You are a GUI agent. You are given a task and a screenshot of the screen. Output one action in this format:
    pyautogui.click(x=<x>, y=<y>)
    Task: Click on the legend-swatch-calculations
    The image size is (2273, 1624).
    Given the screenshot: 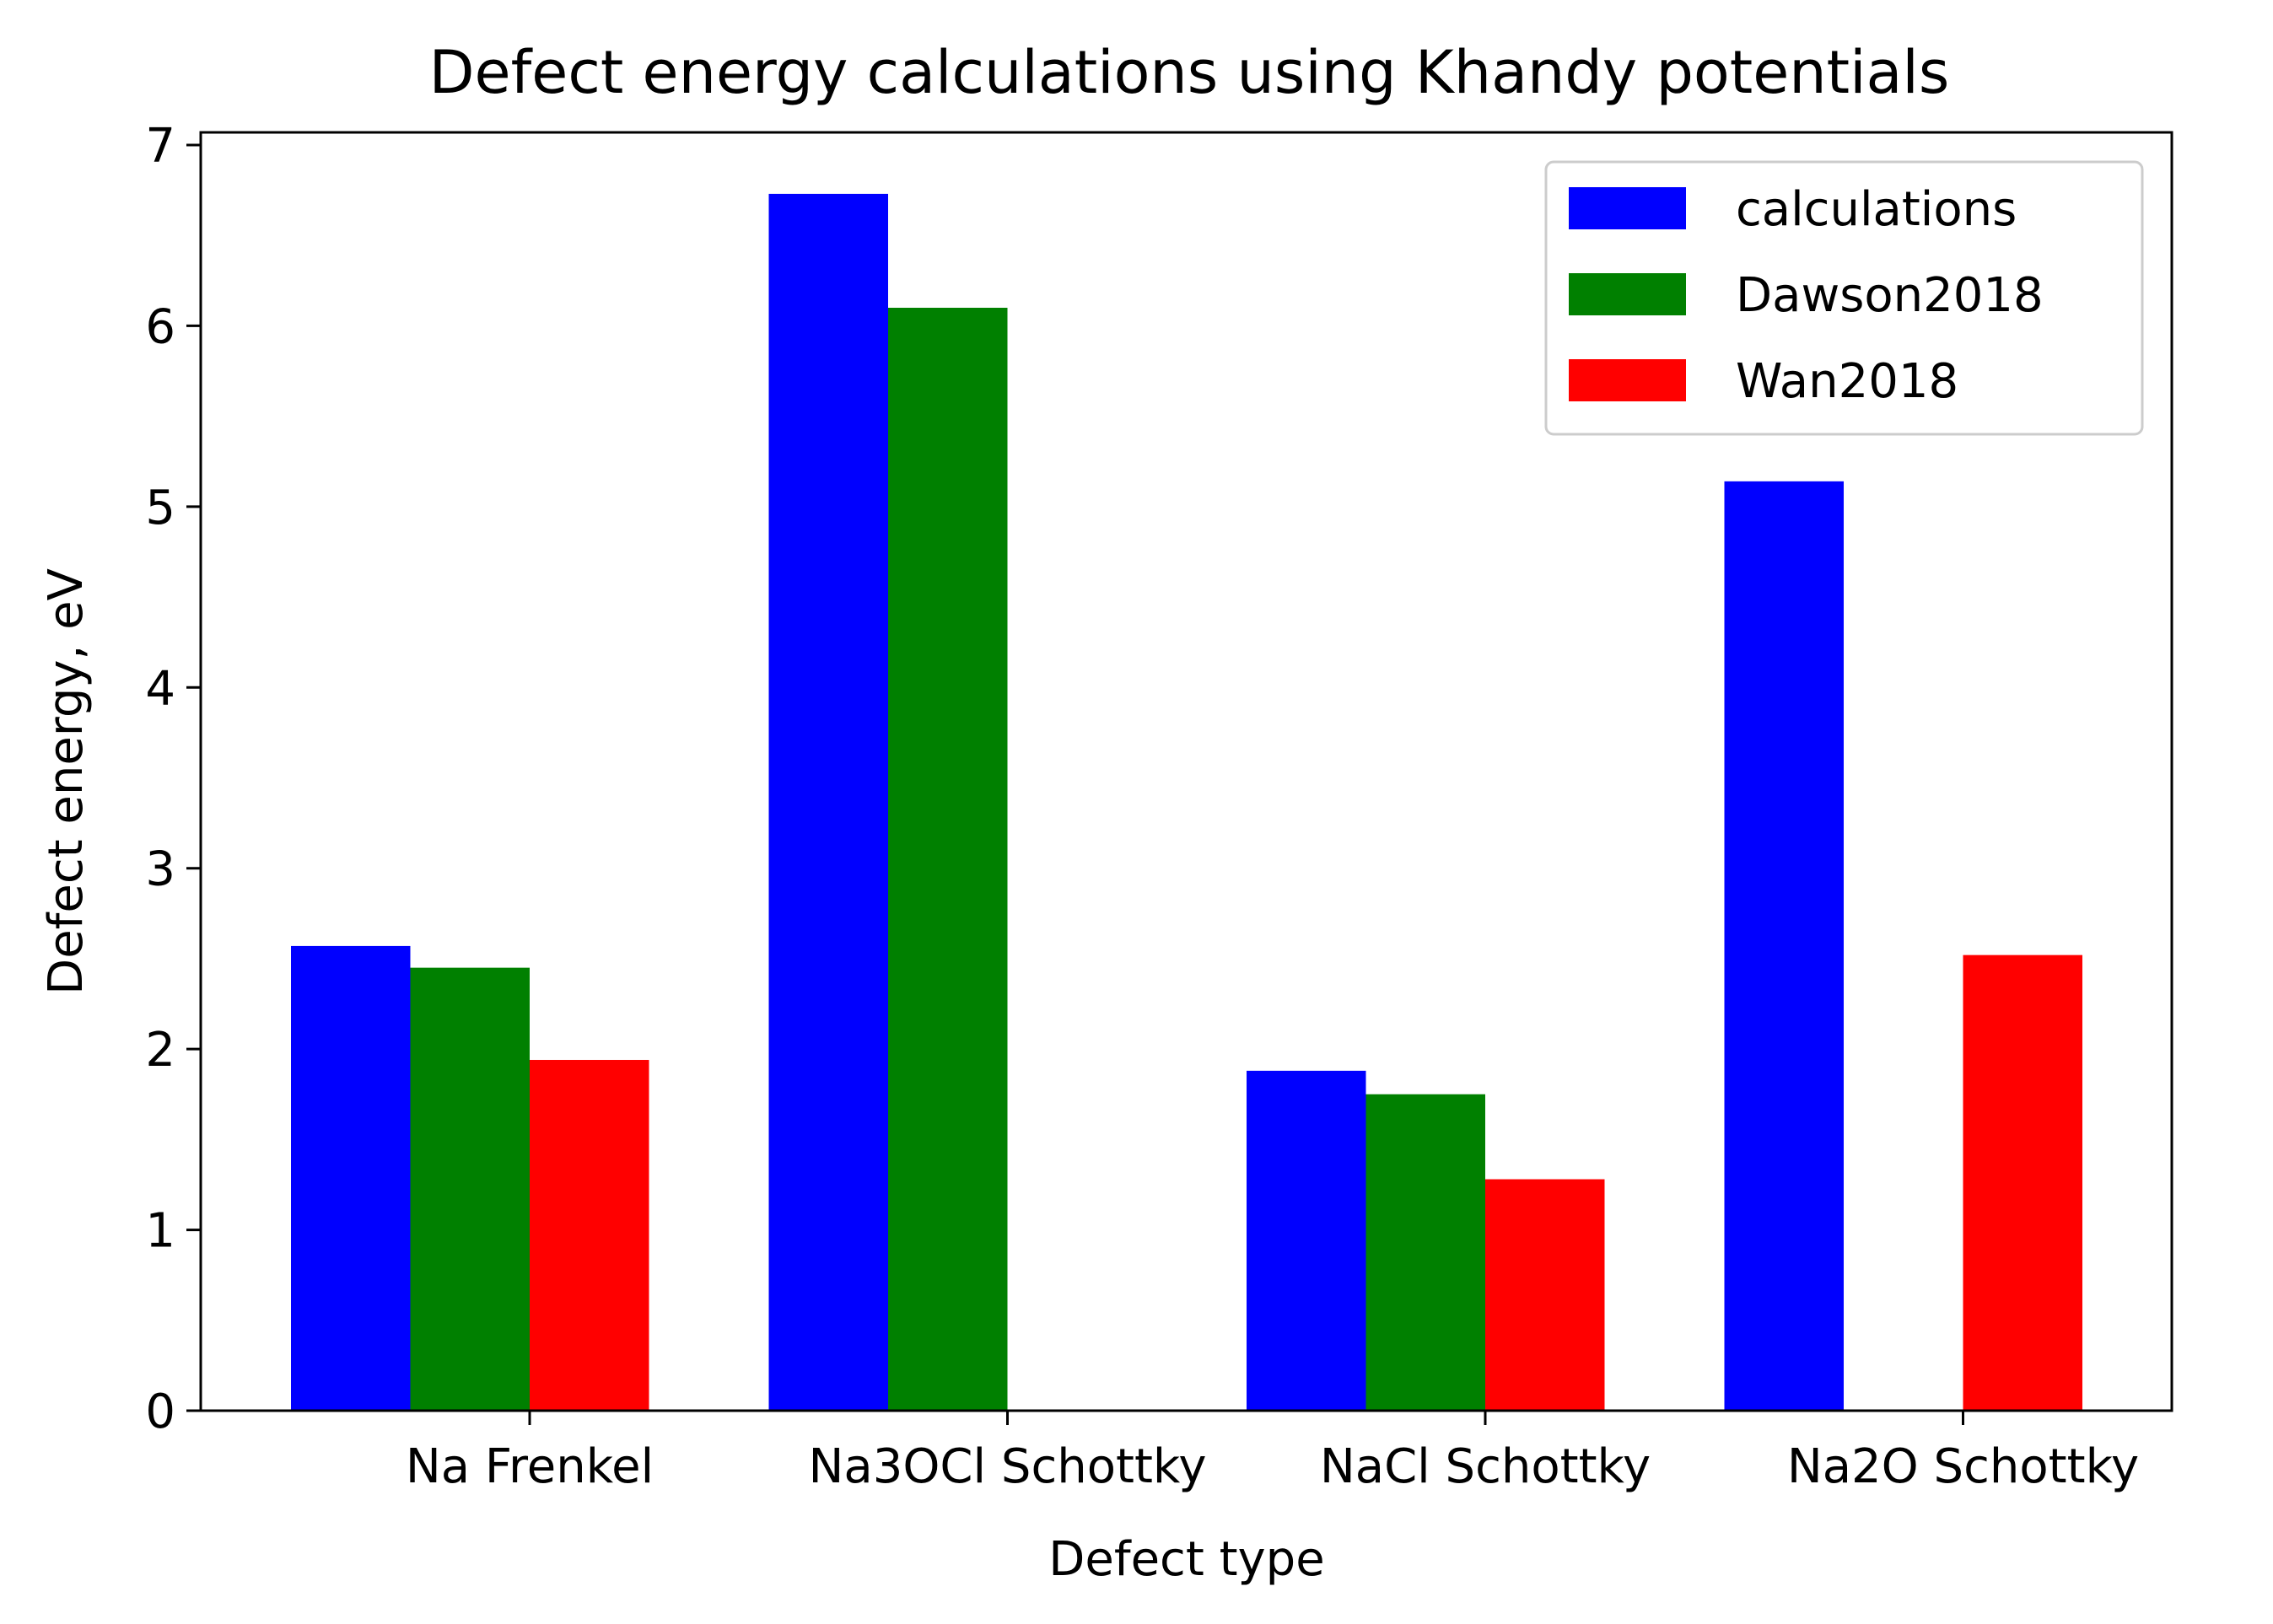 What is the action you would take?
    pyautogui.click(x=1627, y=208)
    